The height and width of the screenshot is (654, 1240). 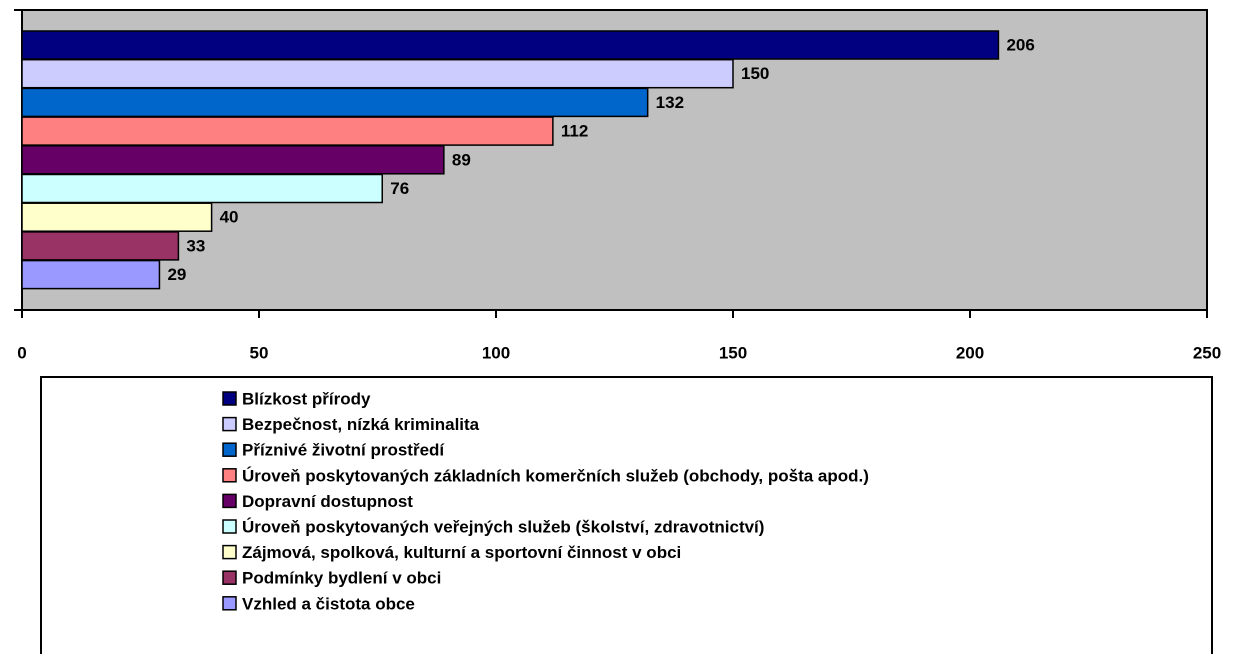 What do you see at coordinates (361, 424) in the screenshot?
I see `legend-label: Bezpečnost, nízká kriminalita` at bounding box center [361, 424].